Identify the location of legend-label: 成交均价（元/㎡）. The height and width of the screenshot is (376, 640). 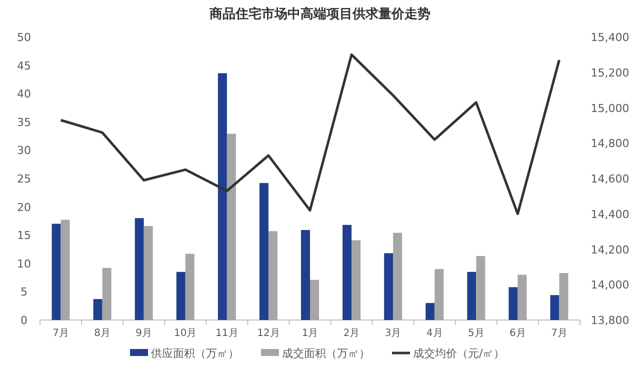
(459, 353).